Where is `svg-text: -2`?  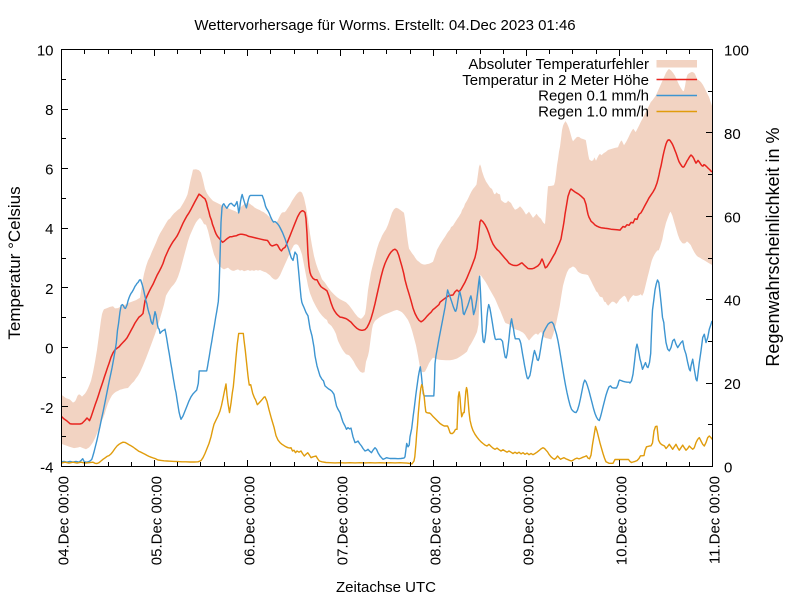 svg-text: -2 is located at coordinates (46, 408).